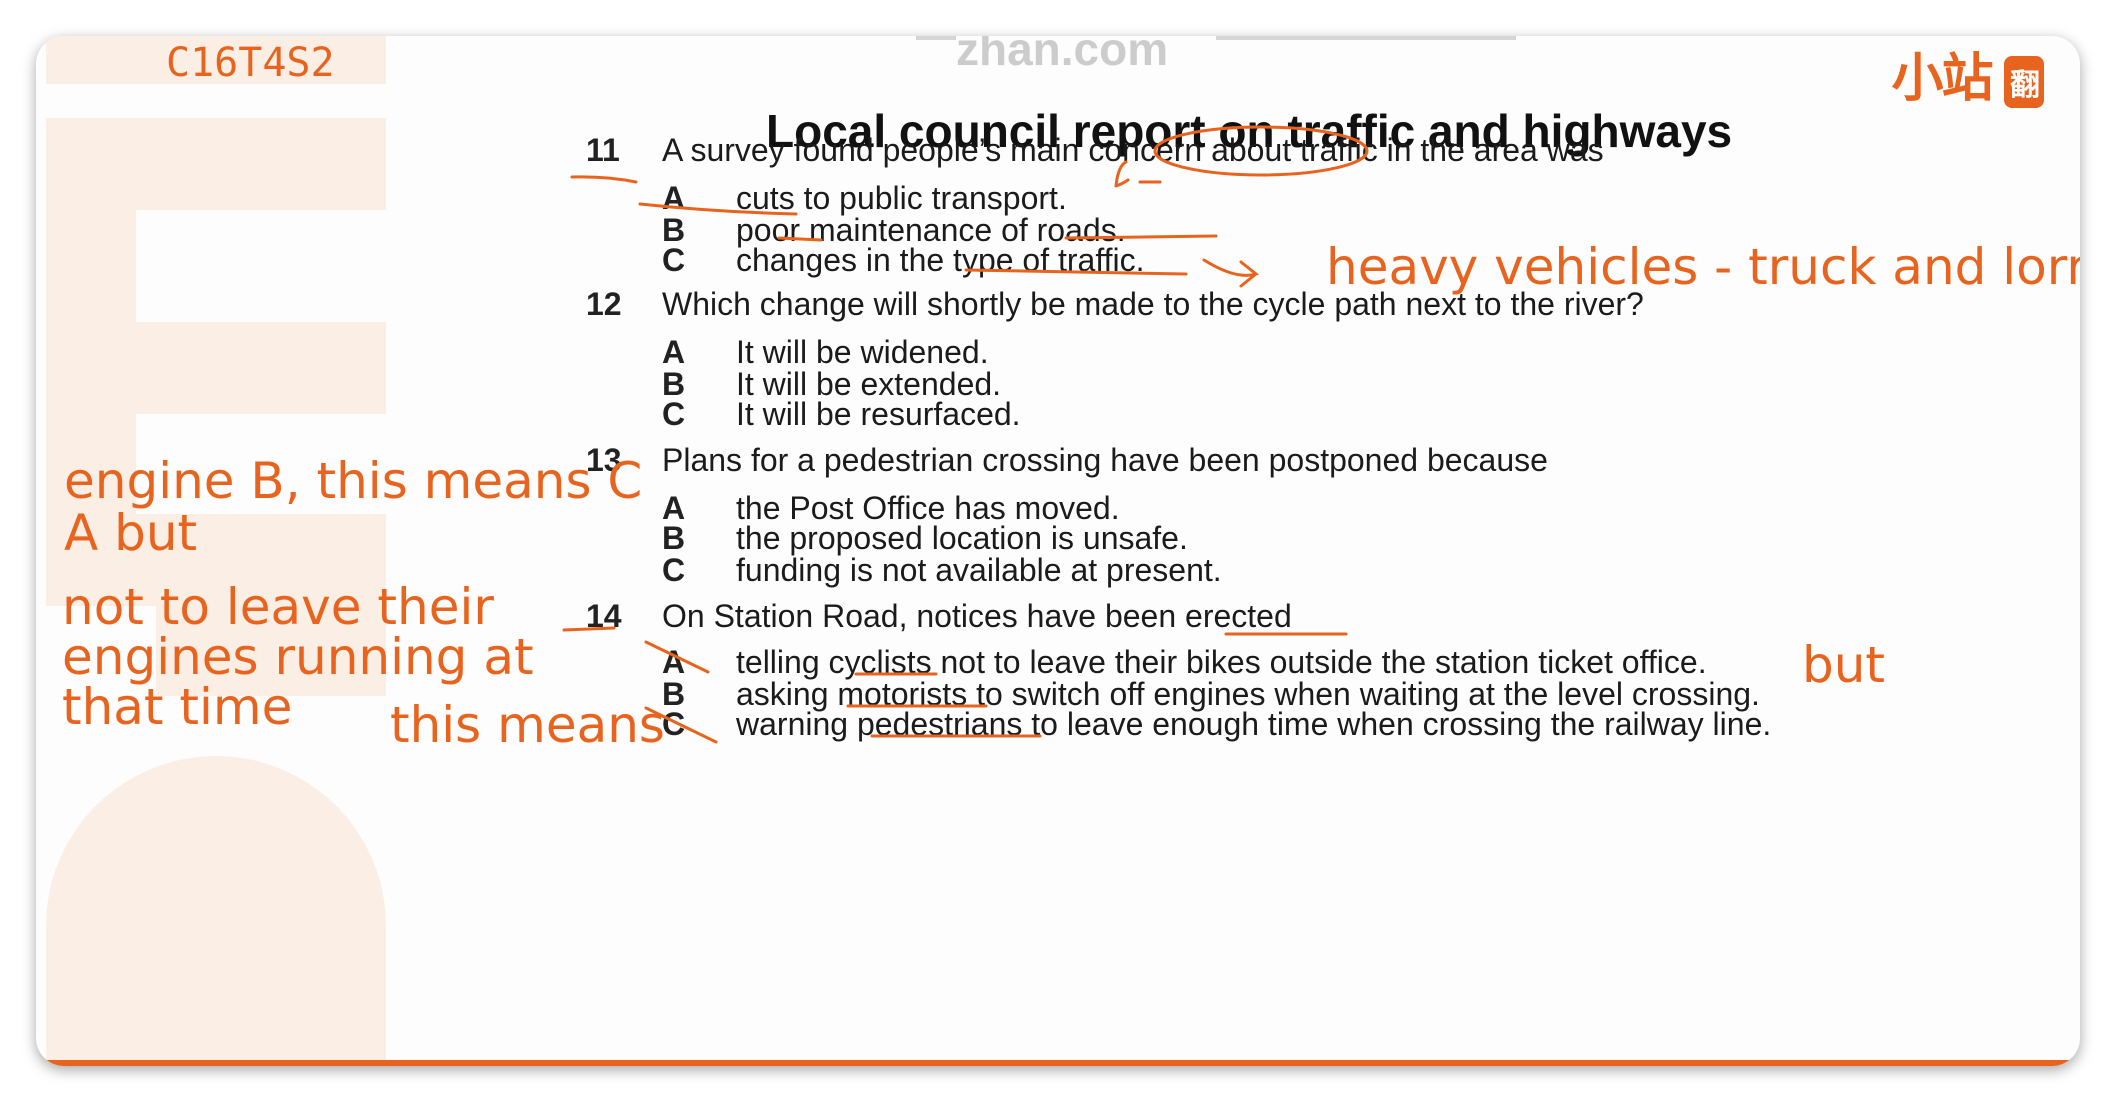 This screenshot has width=2116, height=1106. I want to click on annotation-note: that time, so click(177, 707).